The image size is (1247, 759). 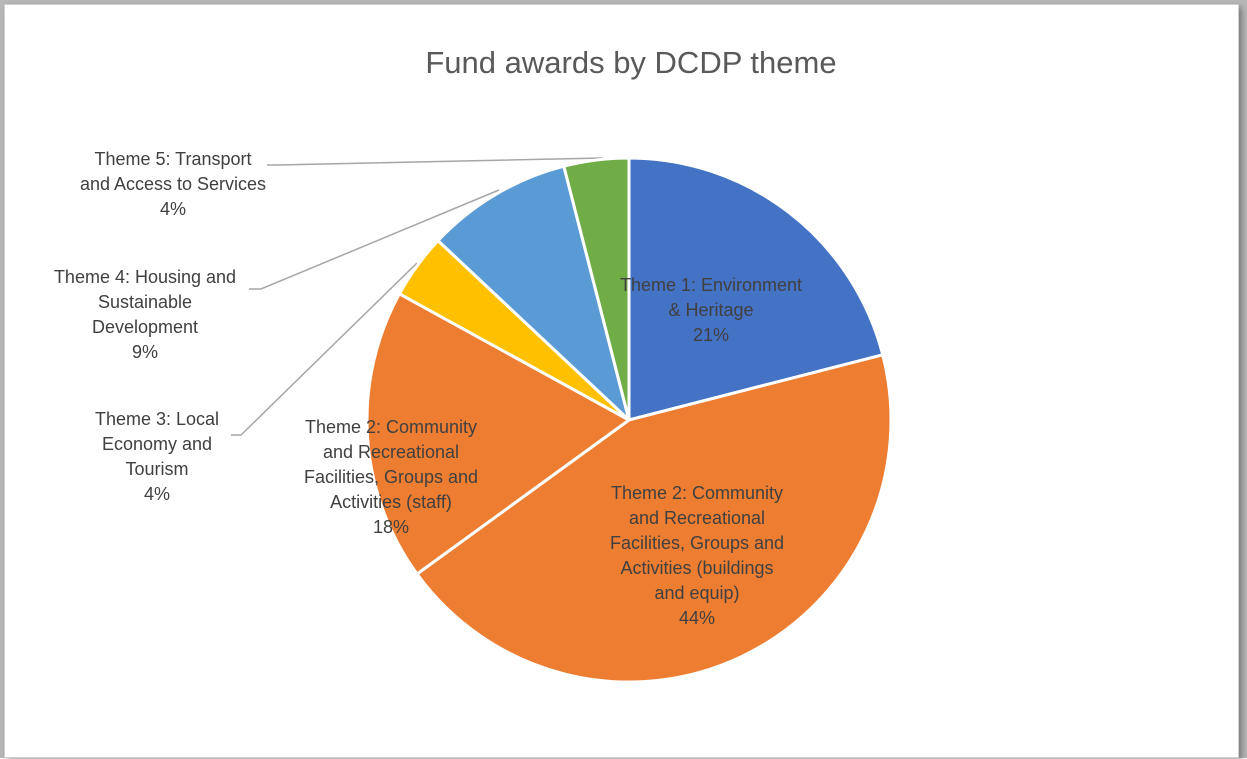 What do you see at coordinates (157, 419) in the screenshot?
I see `data-label-line: Theme 3: Local` at bounding box center [157, 419].